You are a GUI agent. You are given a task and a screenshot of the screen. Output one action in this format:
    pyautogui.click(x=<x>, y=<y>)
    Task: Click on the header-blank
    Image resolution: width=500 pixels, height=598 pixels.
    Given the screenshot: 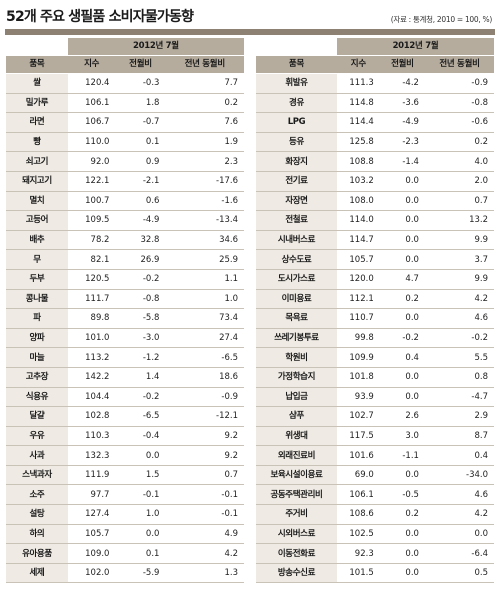 What is the action you would take?
    pyautogui.click(x=296, y=47)
    